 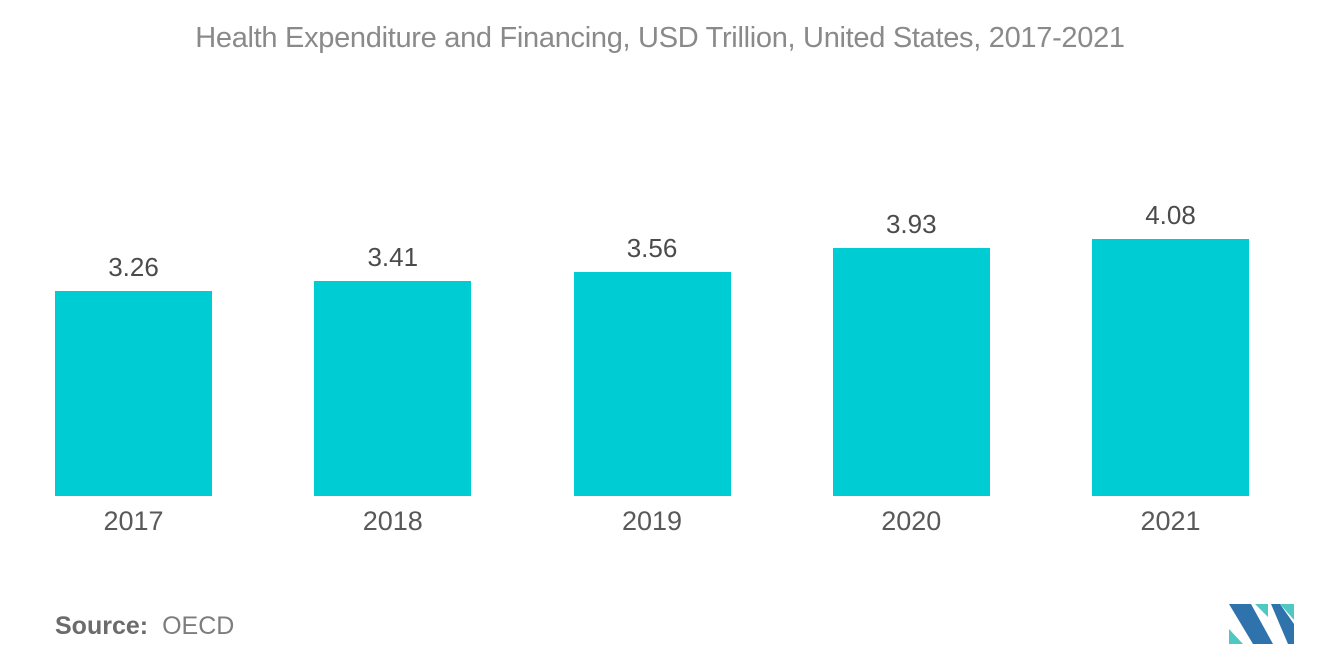 I want to click on x-axis-label: 2017, so click(x=133, y=521).